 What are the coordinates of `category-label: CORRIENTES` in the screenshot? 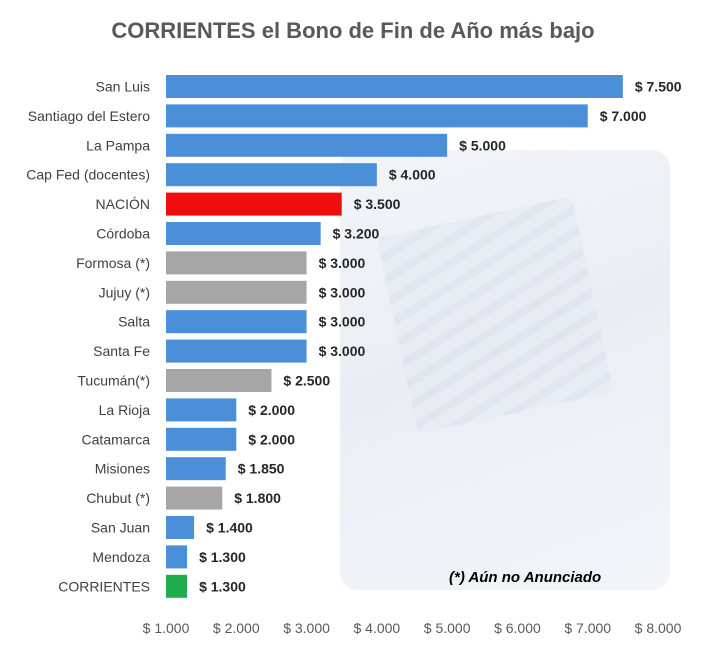 It's located at (104, 586).